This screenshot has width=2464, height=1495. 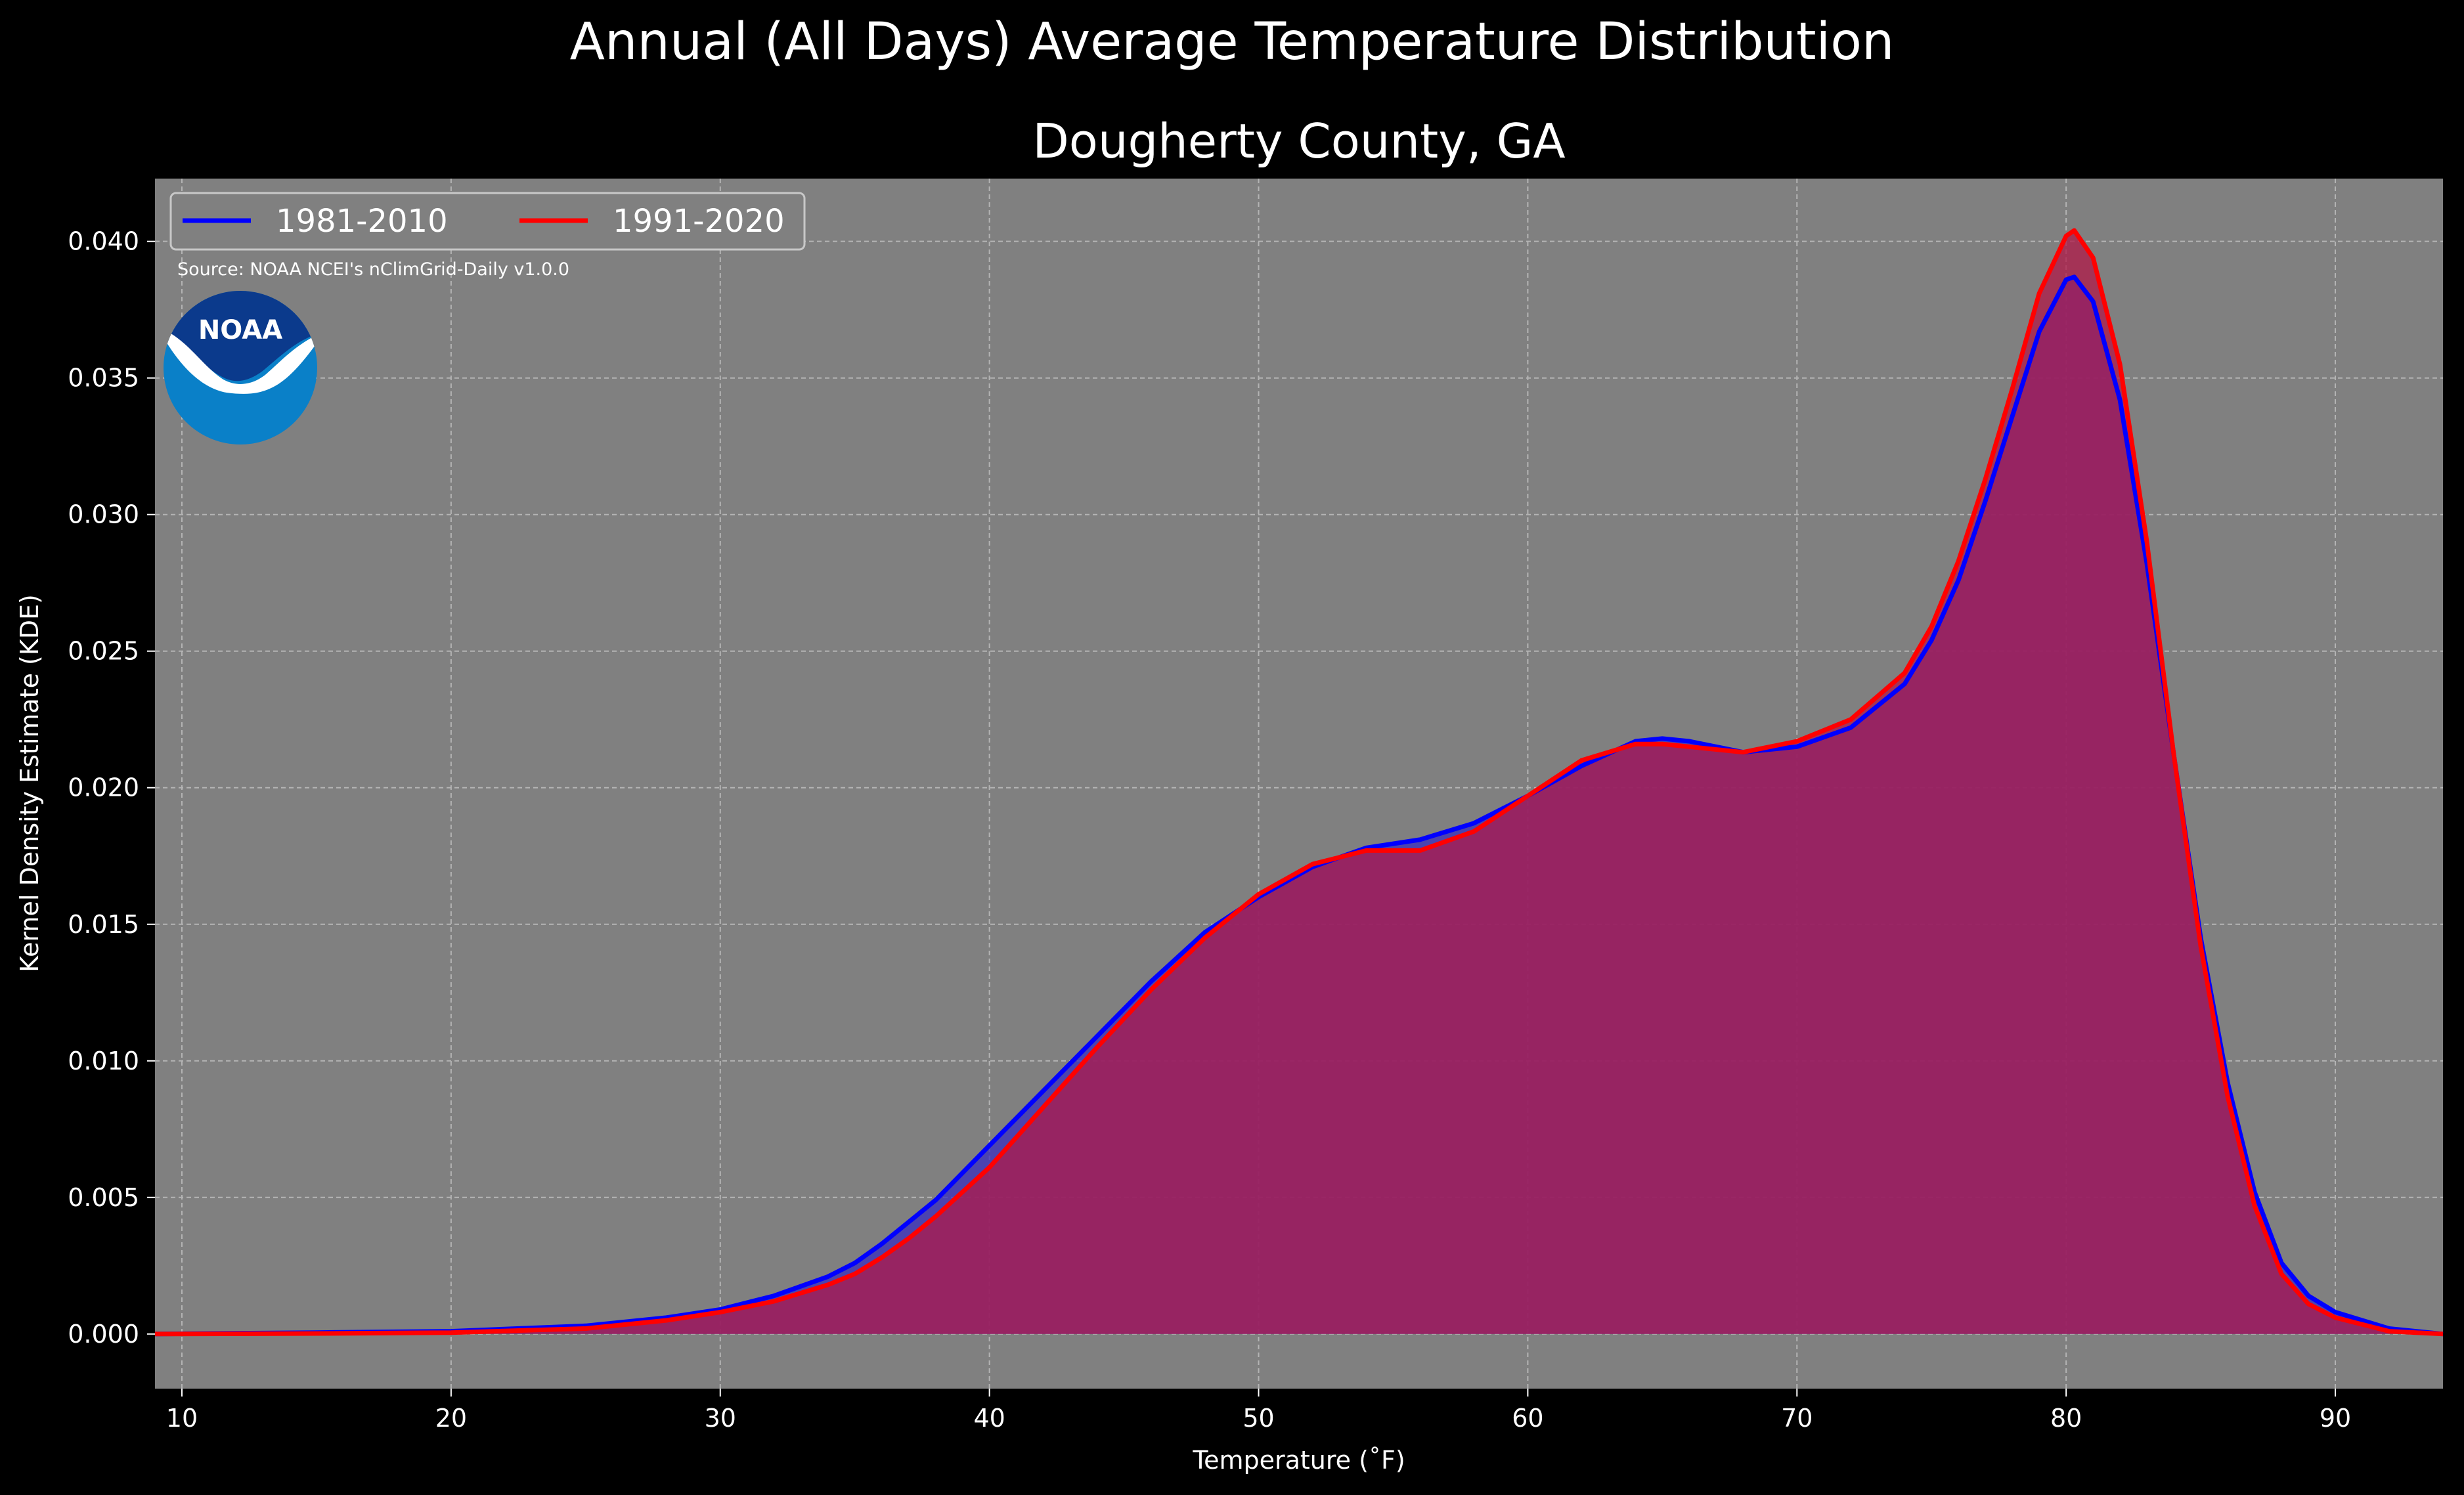 What do you see at coordinates (989, 1418) in the screenshot?
I see `x-tick-label: 40` at bounding box center [989, 1418].